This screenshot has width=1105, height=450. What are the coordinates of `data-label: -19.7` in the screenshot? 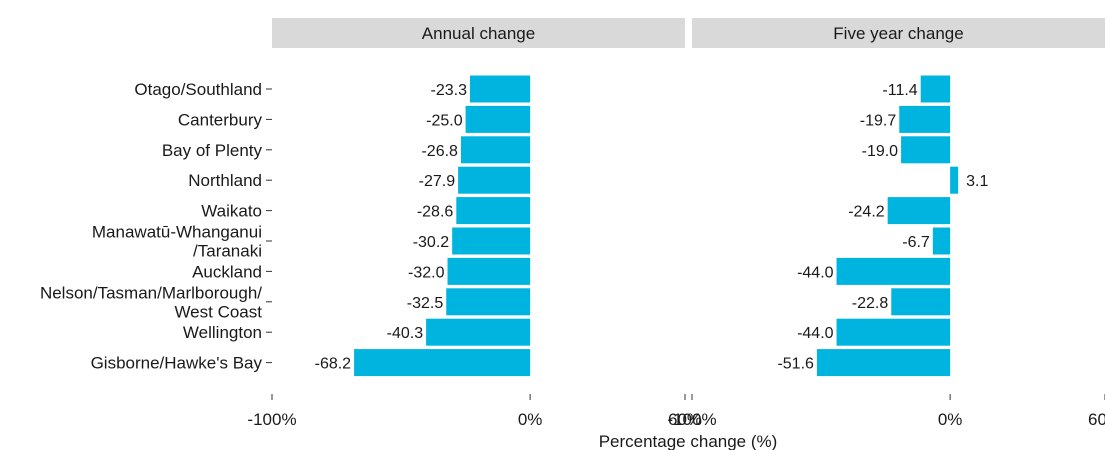 It's located at (878, 120).